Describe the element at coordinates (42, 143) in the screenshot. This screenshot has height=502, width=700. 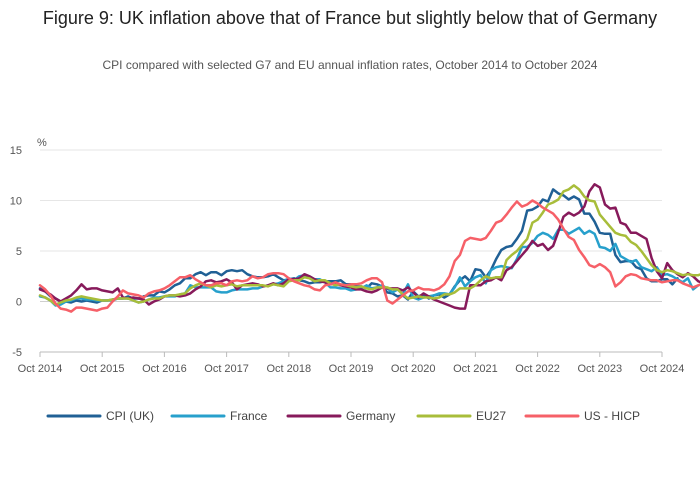
I see `y-axis-label: %` at that location.